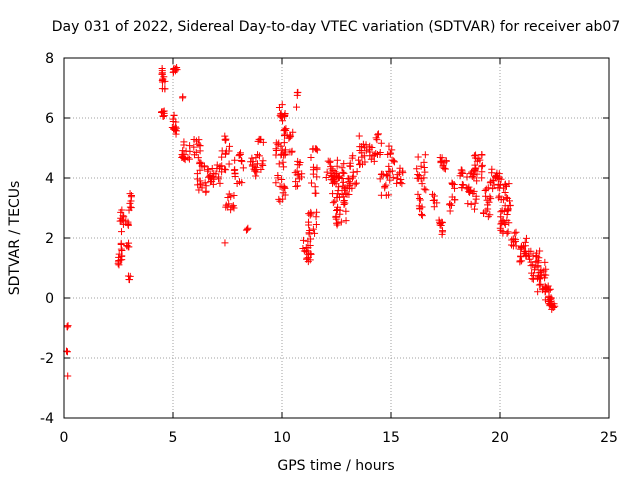 The height and width of the screenshot is (480, 640). What do you see at coordinates (49, 179) in the screenshot?
I see `y-tick-label: 4` at bounding box center [49, 179].